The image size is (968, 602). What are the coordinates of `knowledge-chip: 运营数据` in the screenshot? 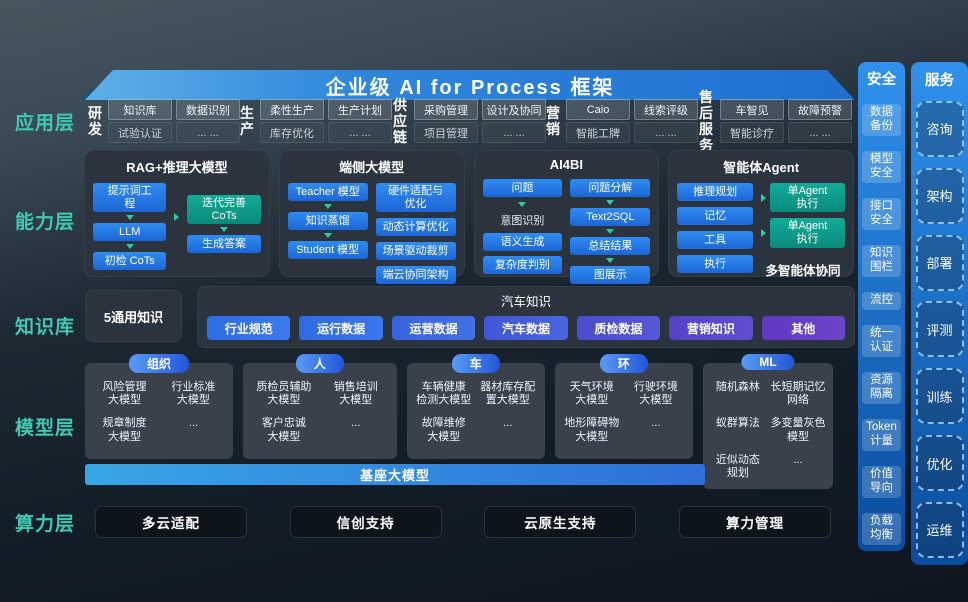 It's located at (433, 328).